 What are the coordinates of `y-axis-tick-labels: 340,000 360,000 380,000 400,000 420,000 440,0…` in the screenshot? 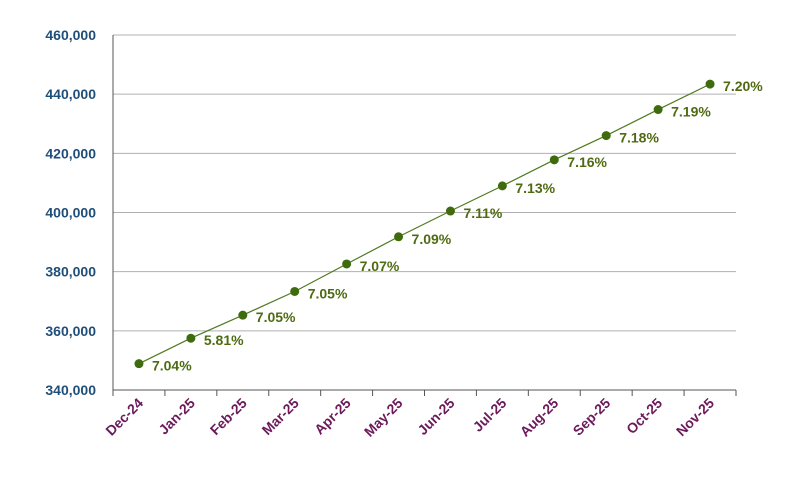 It's located at (70, 212).